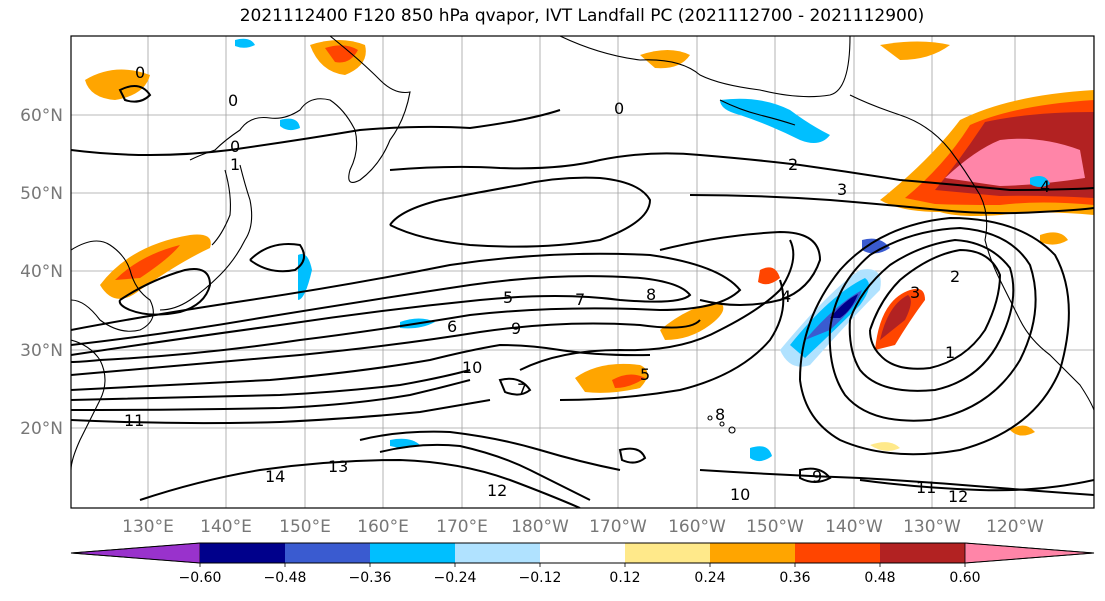  I want to click on latitude-labels: 60°N 50°N 40°N 30°N 20°N, so click(41, 272).